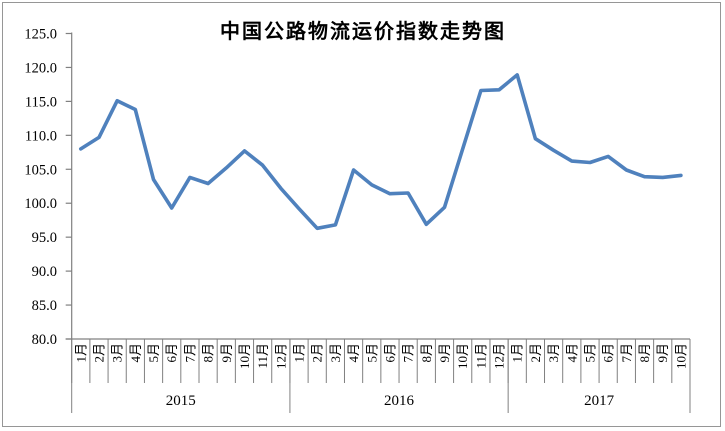  Describe the element at coordinates (399, 401) in the screenshot. I see `year-label: 2016` at that location.